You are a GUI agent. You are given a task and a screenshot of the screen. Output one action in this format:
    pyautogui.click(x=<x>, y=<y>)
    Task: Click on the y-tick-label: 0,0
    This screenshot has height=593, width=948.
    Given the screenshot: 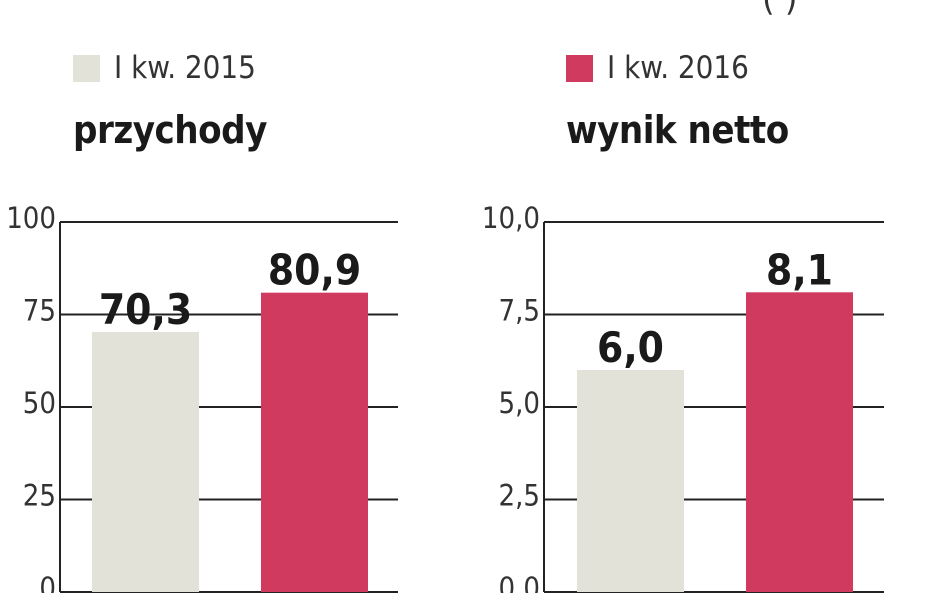 What is the action you would take?
    pyautogui.click(x=519, y=582)
    